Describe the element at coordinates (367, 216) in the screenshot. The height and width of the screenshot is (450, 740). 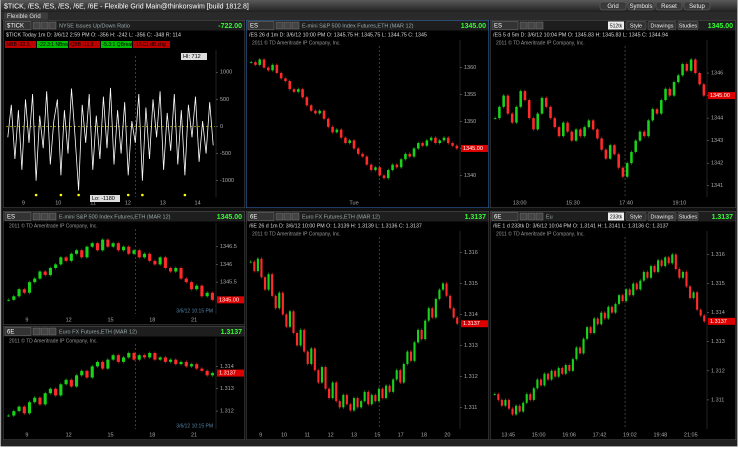
I see `panel-header` at that location.